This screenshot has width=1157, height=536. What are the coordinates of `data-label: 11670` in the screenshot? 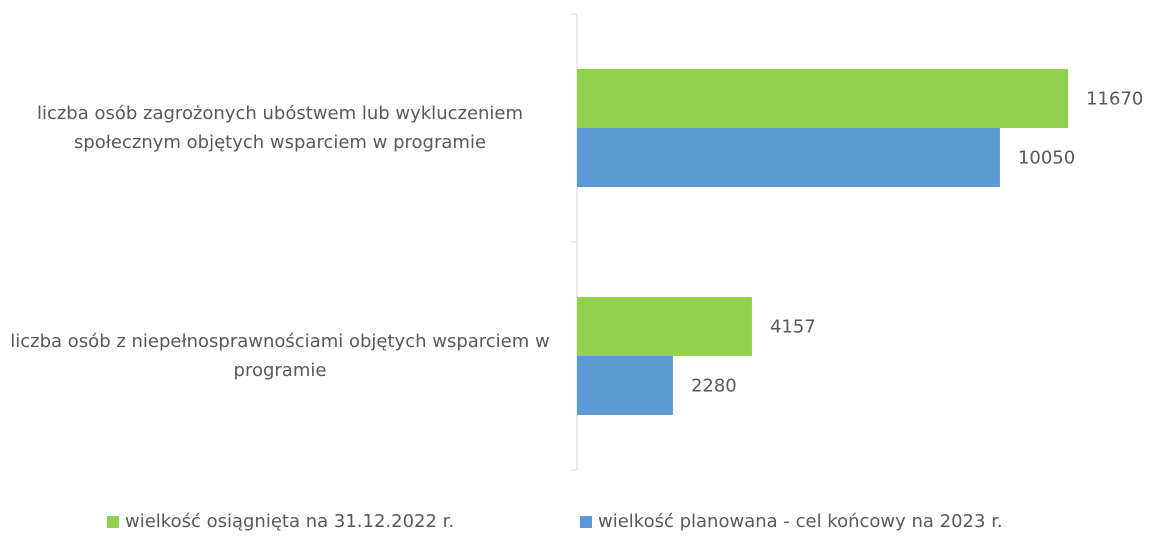 It's located at (1114, 99).